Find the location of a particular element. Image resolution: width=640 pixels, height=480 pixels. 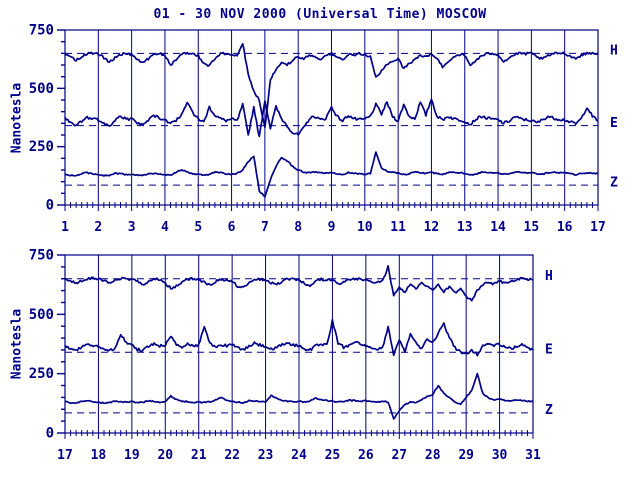

x-tick-label-bottom-panel: 23 is located at coordinates (266, 455).